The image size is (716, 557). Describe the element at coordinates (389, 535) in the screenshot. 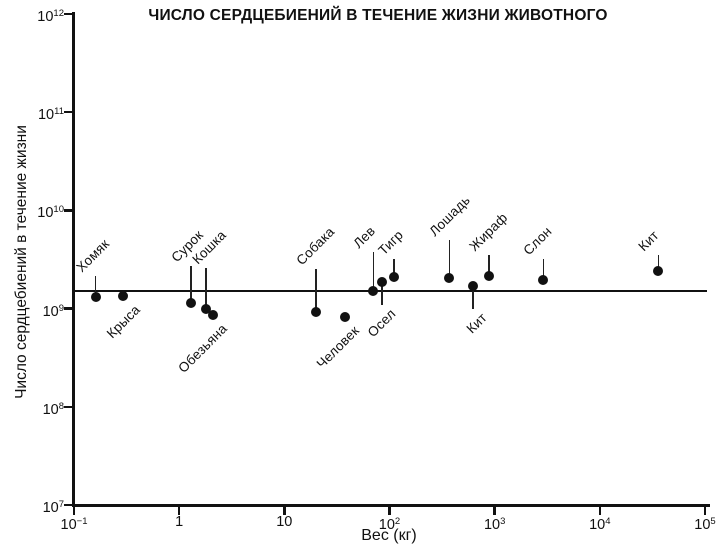

I see `x-axis-title: Вес (кг)` at that location.